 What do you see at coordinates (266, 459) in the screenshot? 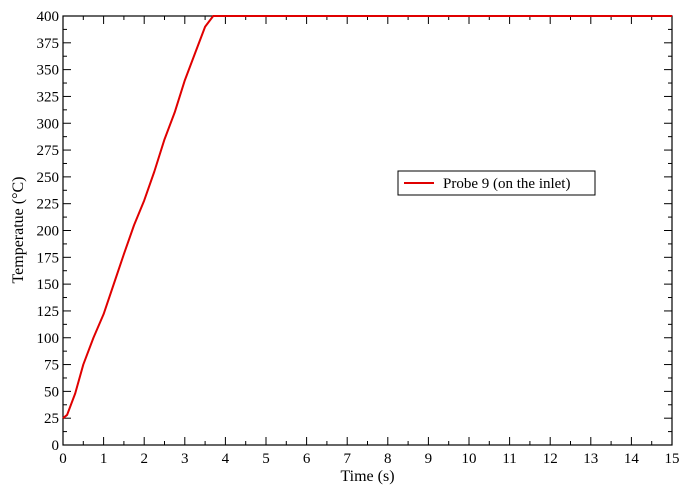
I see `x-tick-label: 5` at bounding box center [266, 459].